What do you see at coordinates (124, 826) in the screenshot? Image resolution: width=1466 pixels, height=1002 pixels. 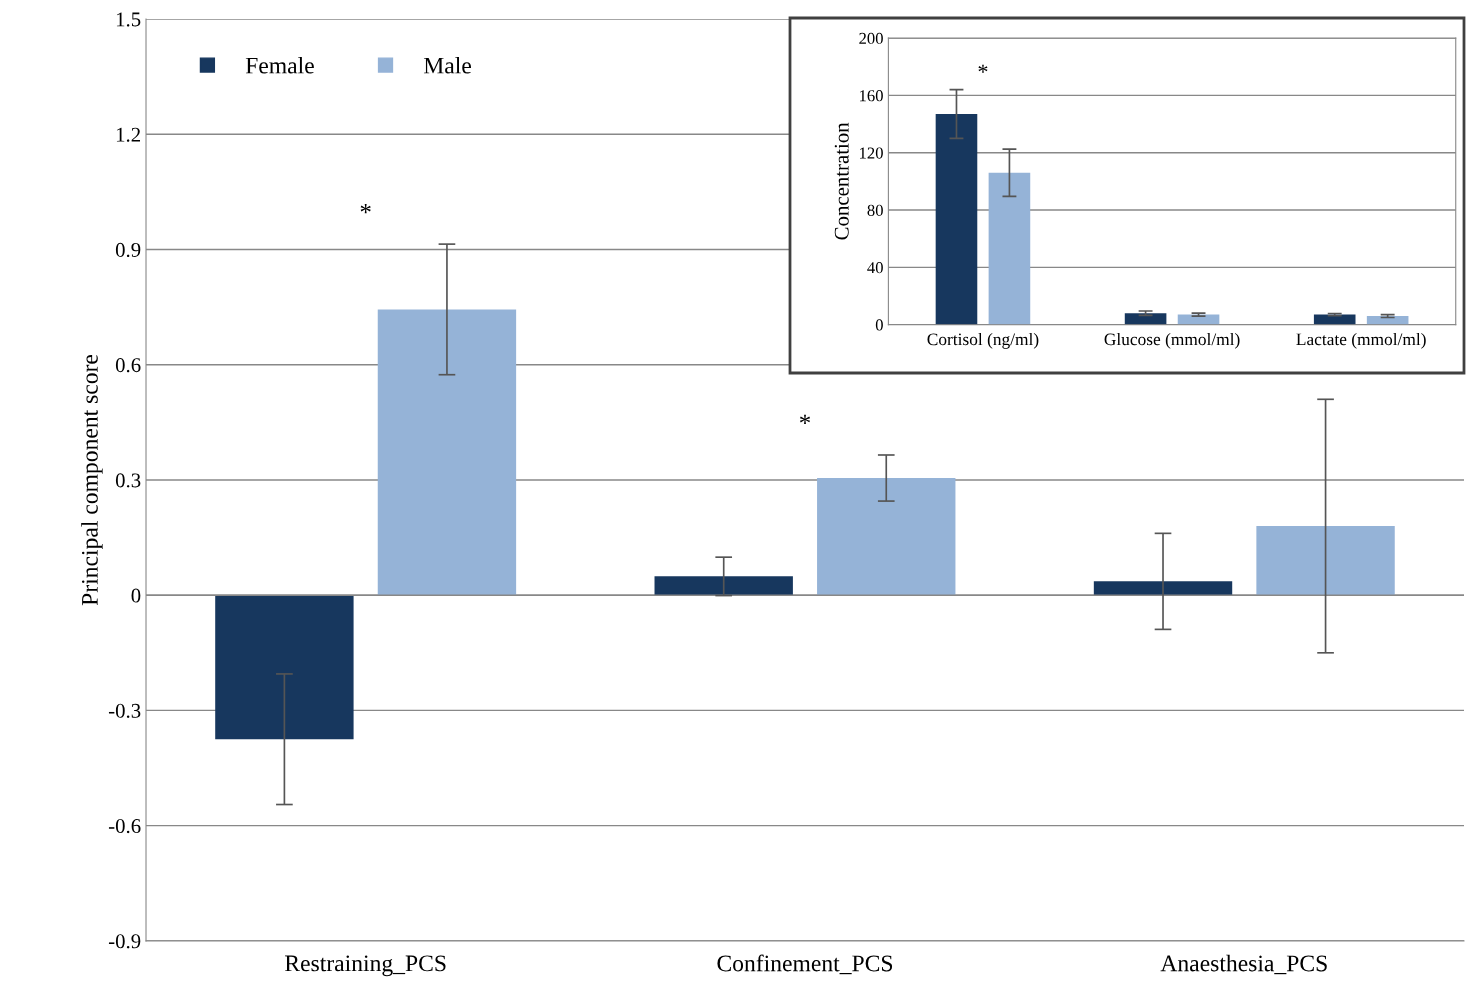 I see `y-tick-label: -0.6` at bounding box center [124, 826].